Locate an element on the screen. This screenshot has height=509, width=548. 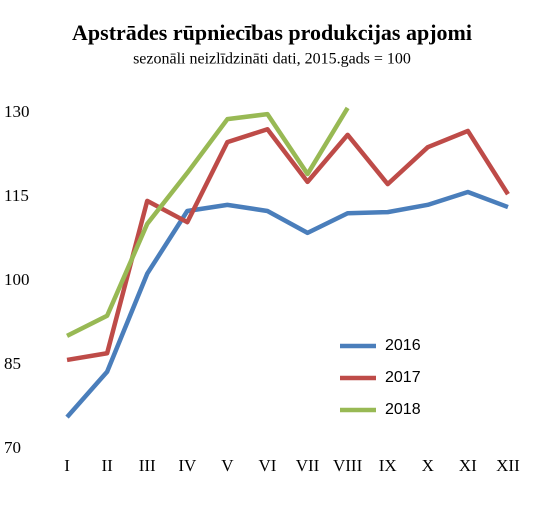
x-tick-label: XI is located at coordinates (468, 465).